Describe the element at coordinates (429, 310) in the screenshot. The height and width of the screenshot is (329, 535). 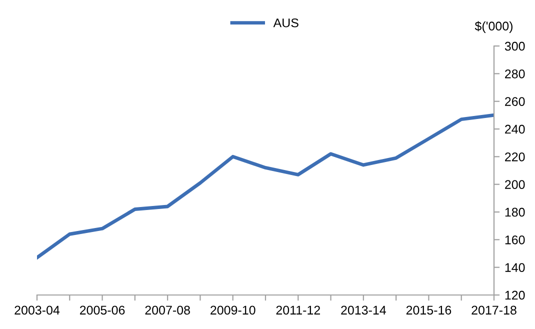
I see `x-tick-label: 2015-16` at that location.